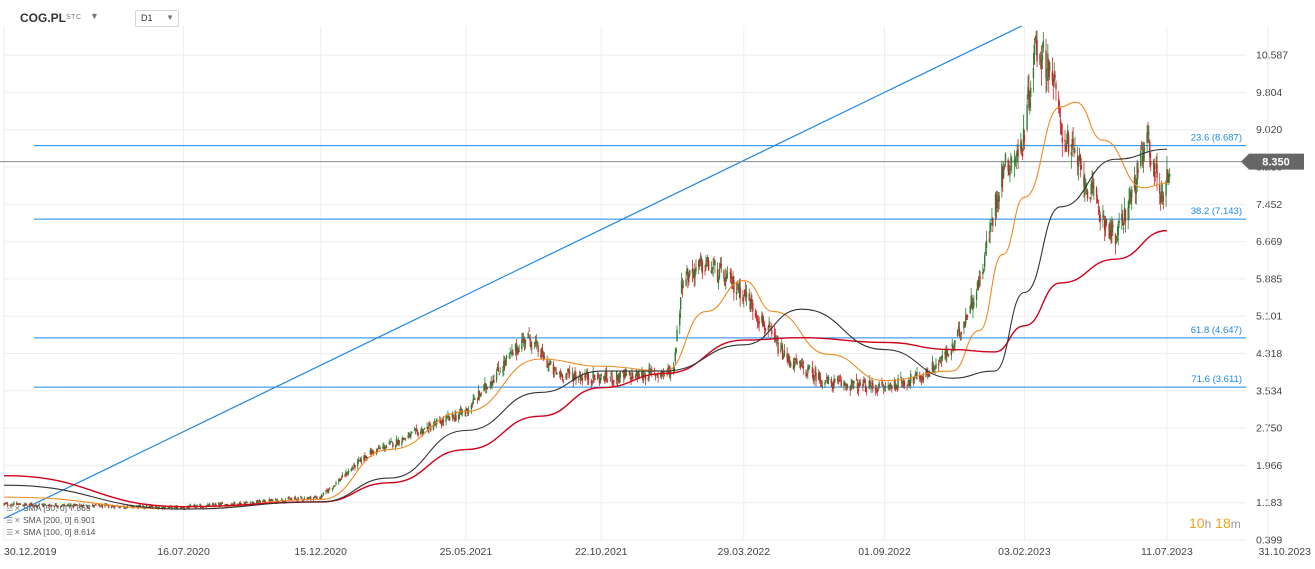  What do you see at coordinates (157, 18) in the screenshot?
I see `timeframe-select: D1 ▼` at bounding box center [157, 18].